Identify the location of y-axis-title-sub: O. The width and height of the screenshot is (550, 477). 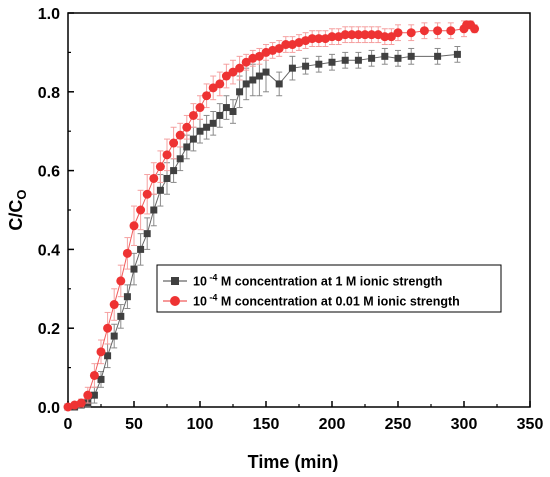
(21, 194).